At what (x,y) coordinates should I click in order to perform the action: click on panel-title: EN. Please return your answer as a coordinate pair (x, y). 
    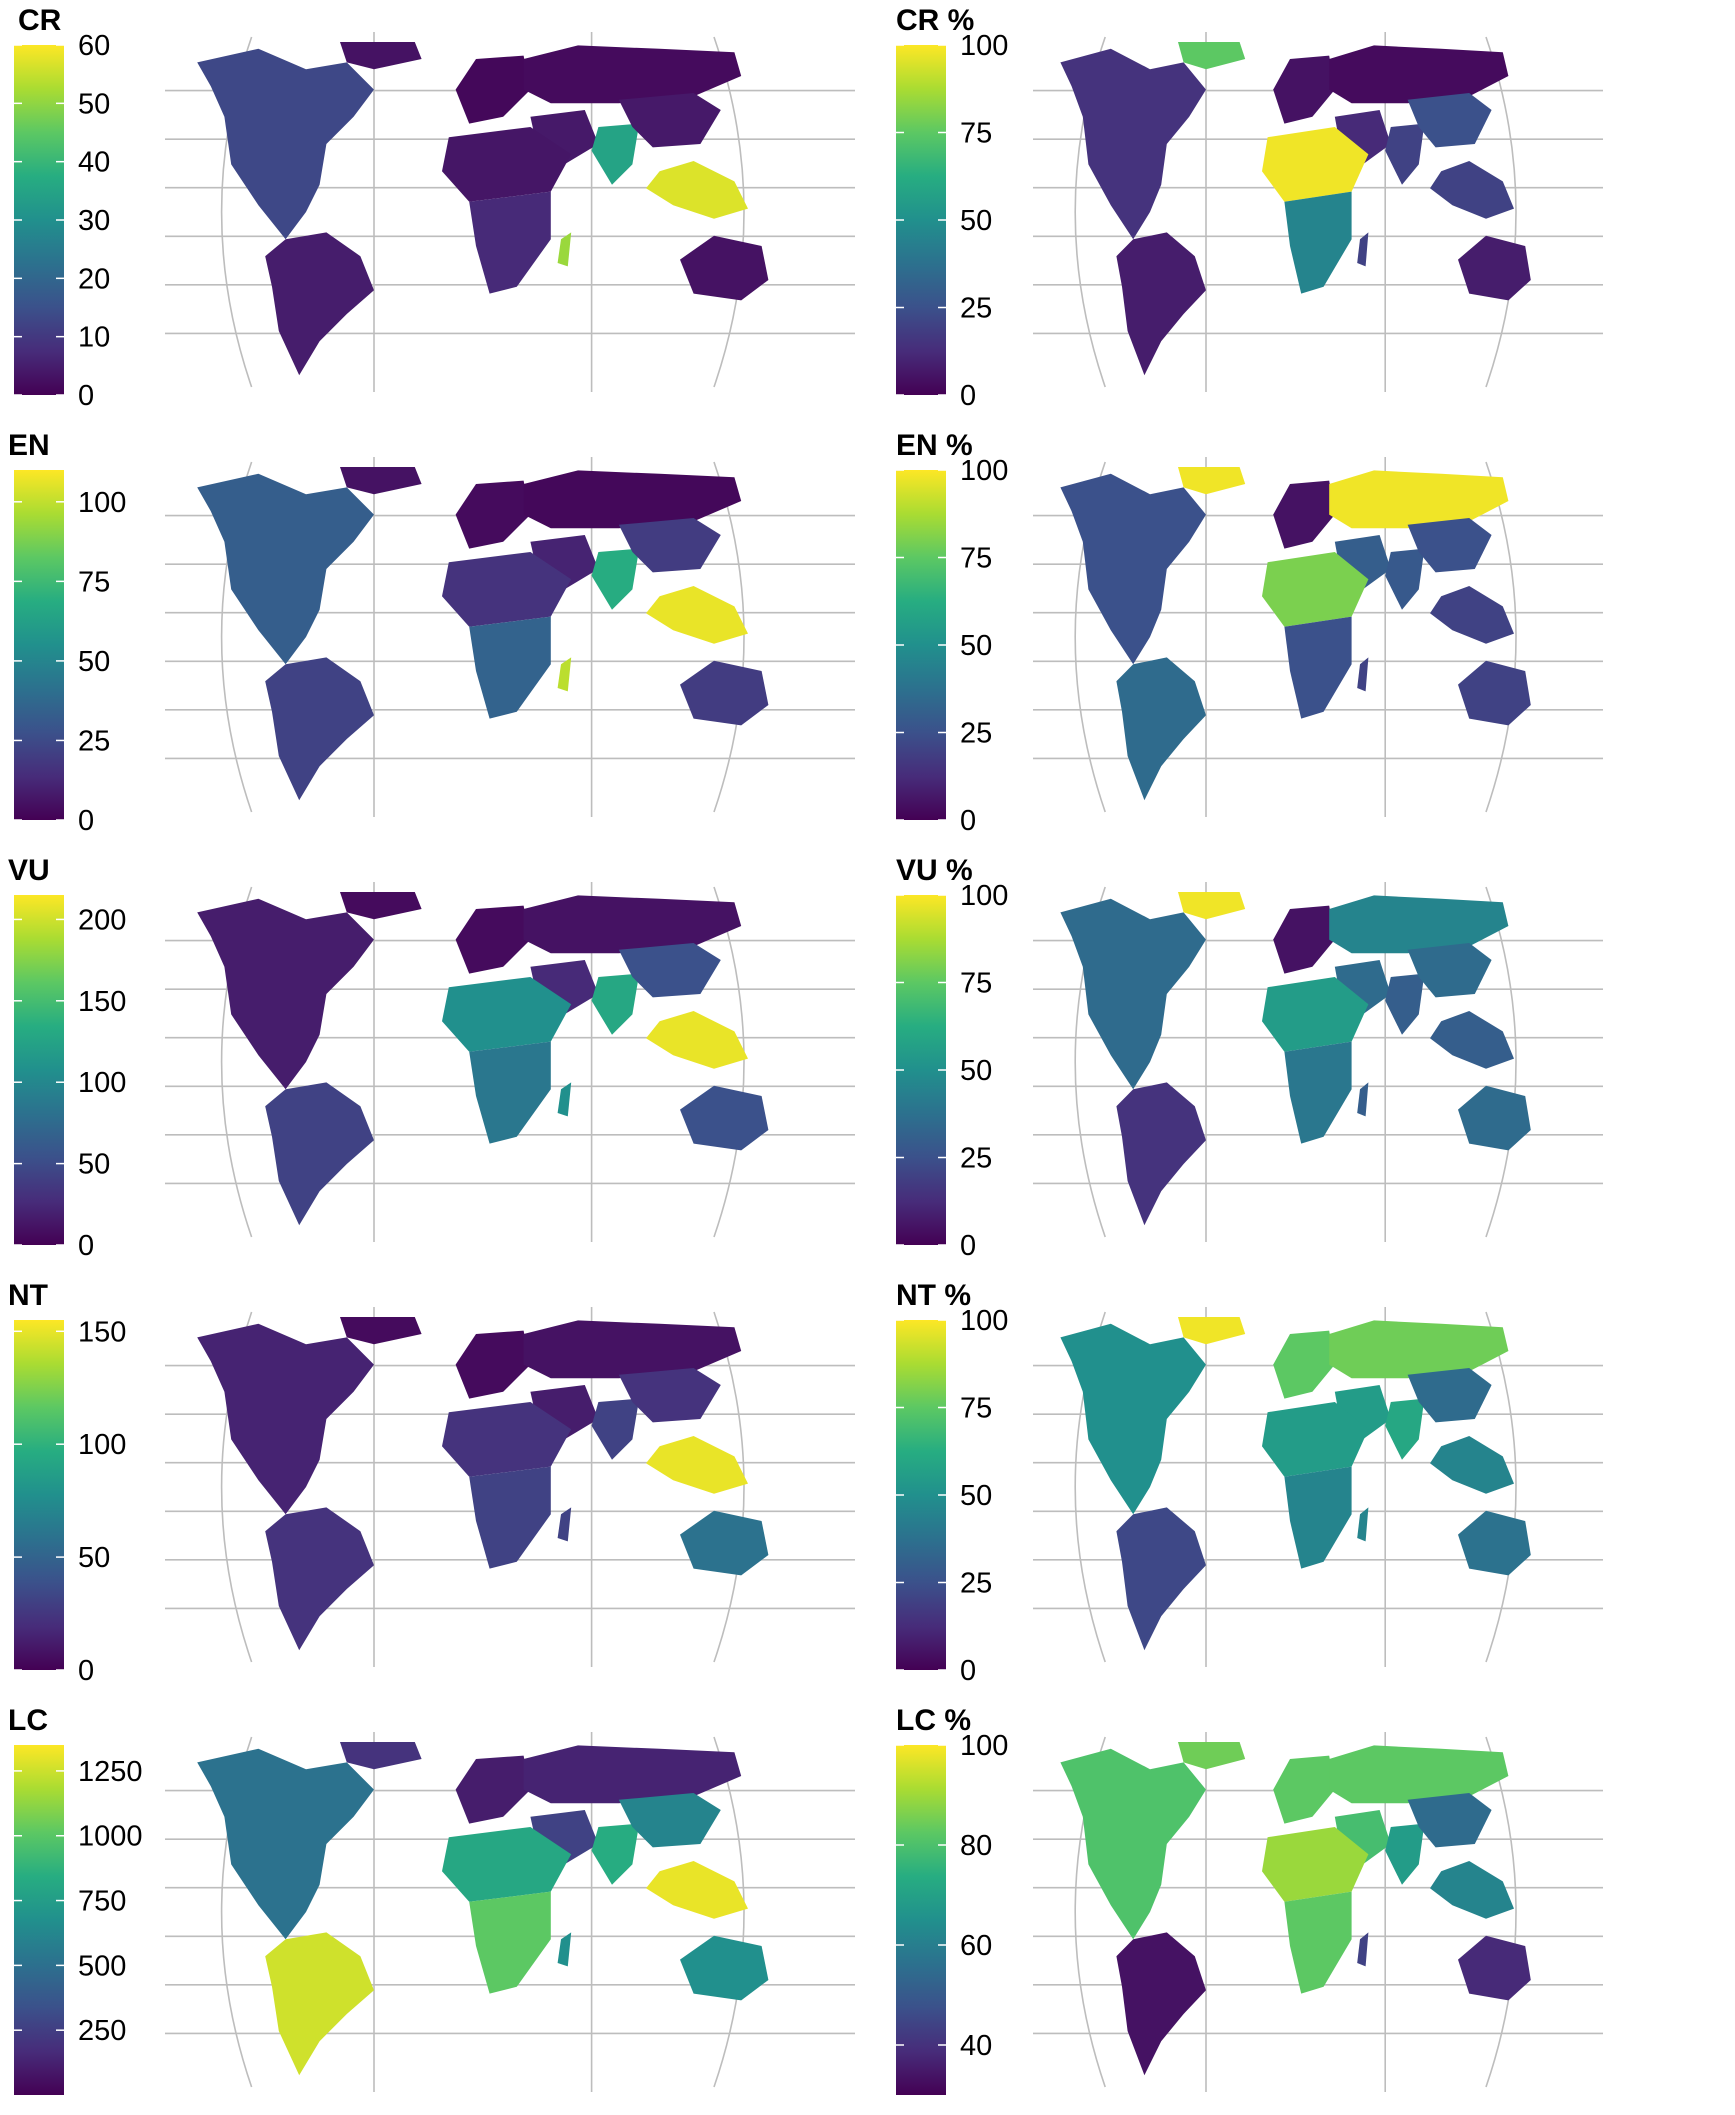
    Looking at the image, I should click on (29, 445).